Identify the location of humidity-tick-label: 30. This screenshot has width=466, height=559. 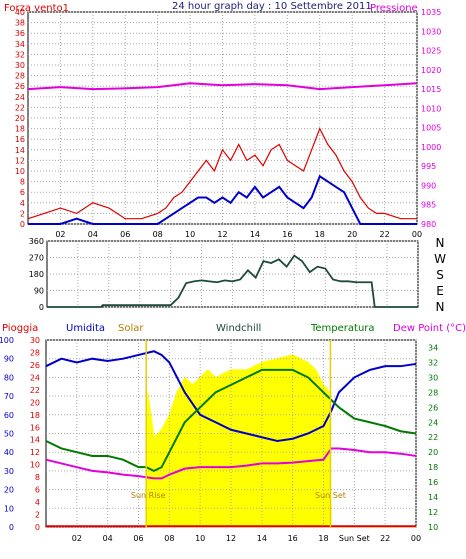
(9, 471).